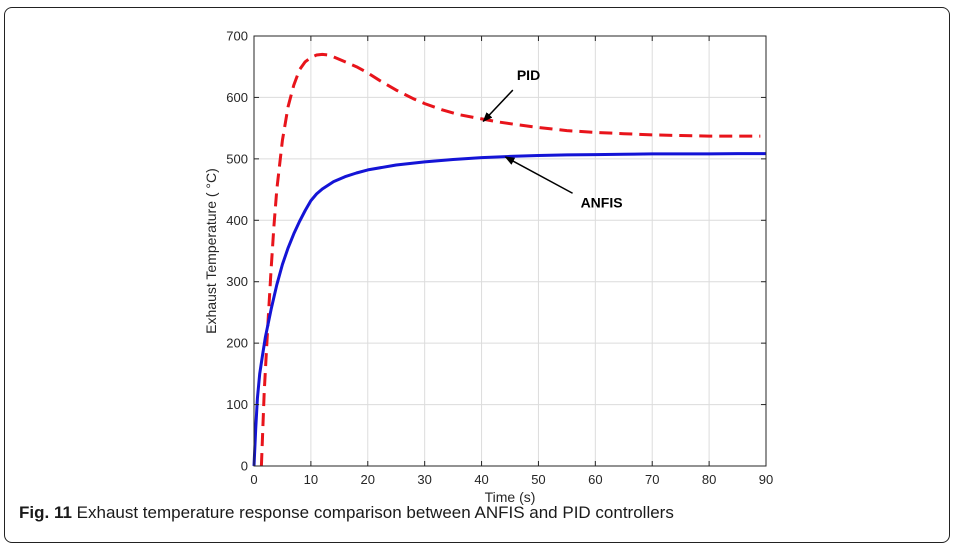 The width and height of the screenshot is (956, 551). Describe the element at coordinates (237, 158) in the screenshot. I see `y-tick-label: 500` at that location.